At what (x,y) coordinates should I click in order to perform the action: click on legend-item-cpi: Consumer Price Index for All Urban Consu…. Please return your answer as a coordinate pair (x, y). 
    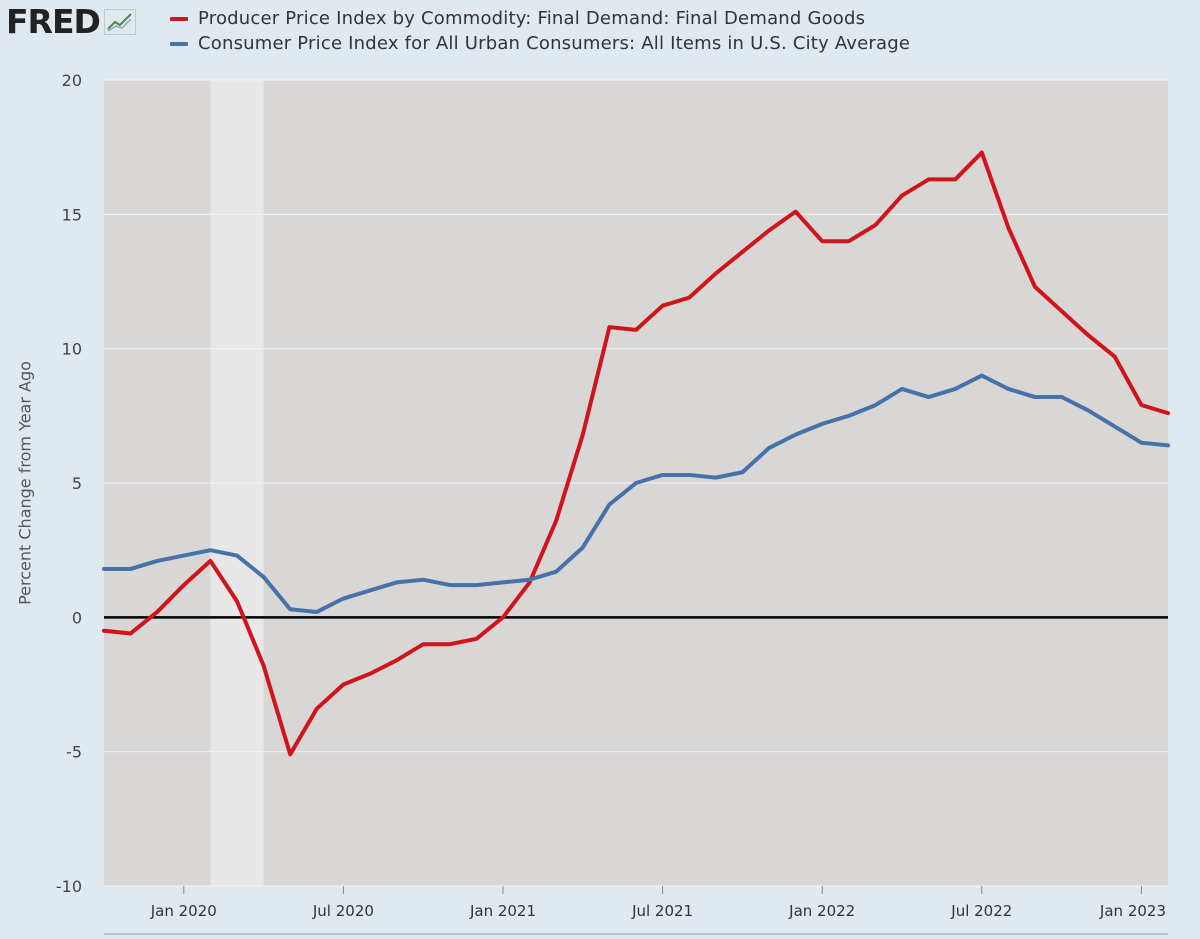
    Looking at the image, I should click on (540, 43).